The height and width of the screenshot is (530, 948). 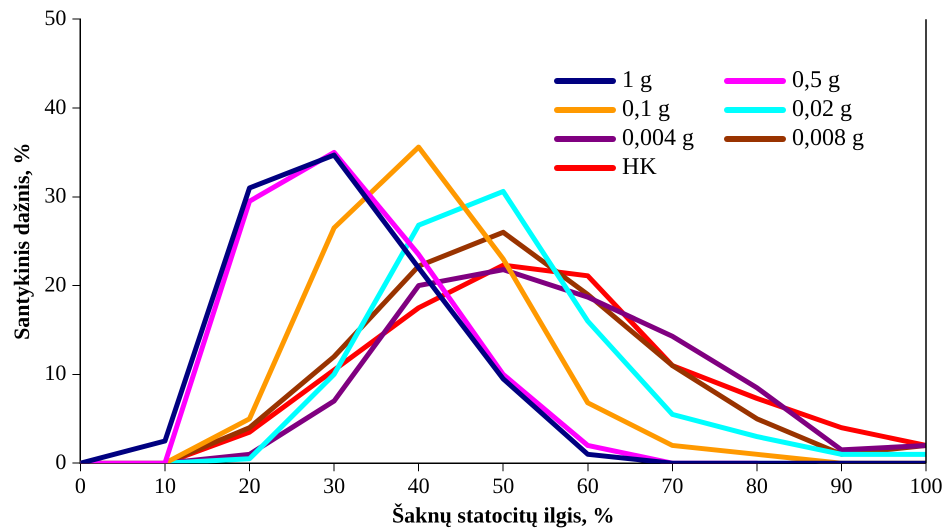 What do you see at coordinates (637, 80) in the screenshot?
I see `legend-label: 1 g` at bounding box center [637, 80].